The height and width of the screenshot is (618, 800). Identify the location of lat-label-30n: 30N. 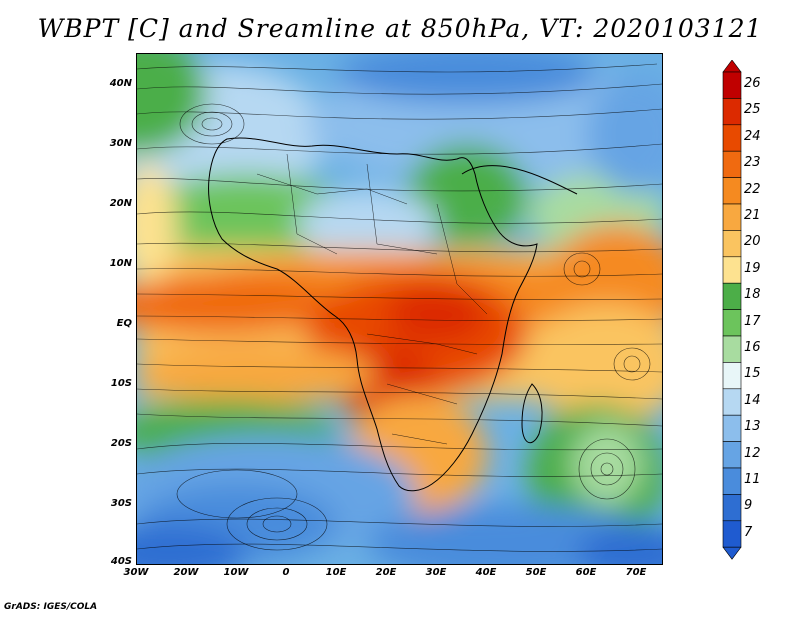
(120, 143).